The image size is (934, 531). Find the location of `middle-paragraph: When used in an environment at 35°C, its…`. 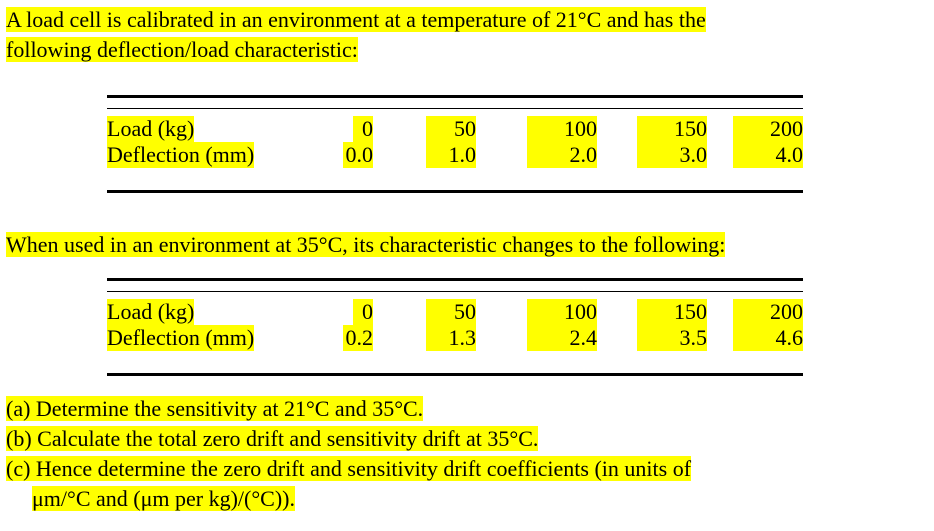

middle-paragraph: When used in an environment at 35°C, its… is located at coordinates (466, 245).